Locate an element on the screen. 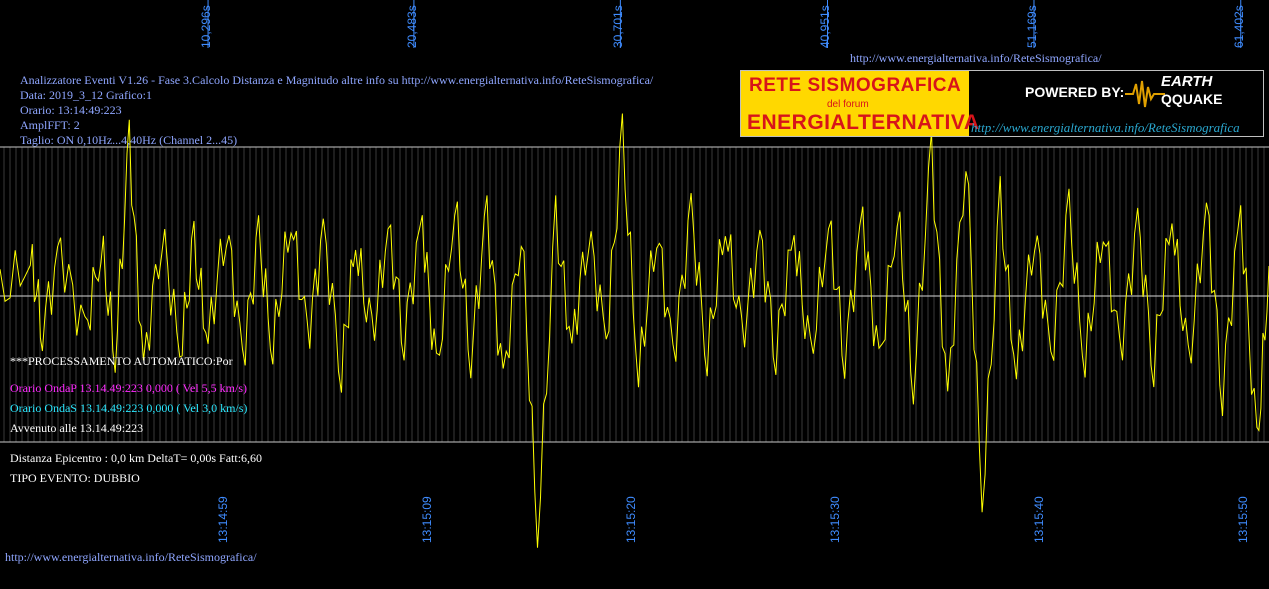 This screenshot has height=589, width=1269. elapsed-tick-label: 61,402s is located at coordinates (1238, 26).